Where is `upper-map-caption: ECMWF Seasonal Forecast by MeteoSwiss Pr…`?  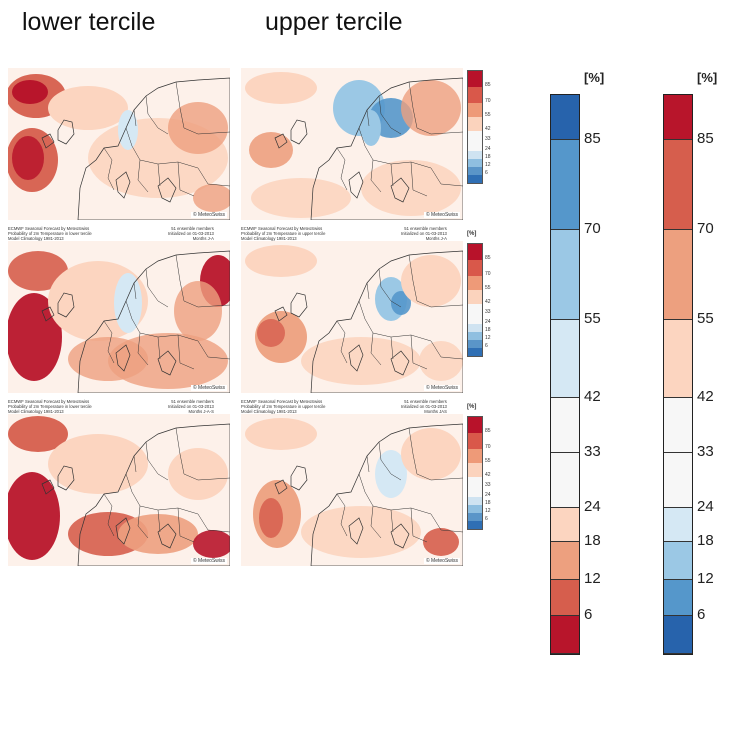
upper-map-caption: ECMWF Seasonal Forecast by MeteoSwiss Pr… is located at coordinates (283, 233).